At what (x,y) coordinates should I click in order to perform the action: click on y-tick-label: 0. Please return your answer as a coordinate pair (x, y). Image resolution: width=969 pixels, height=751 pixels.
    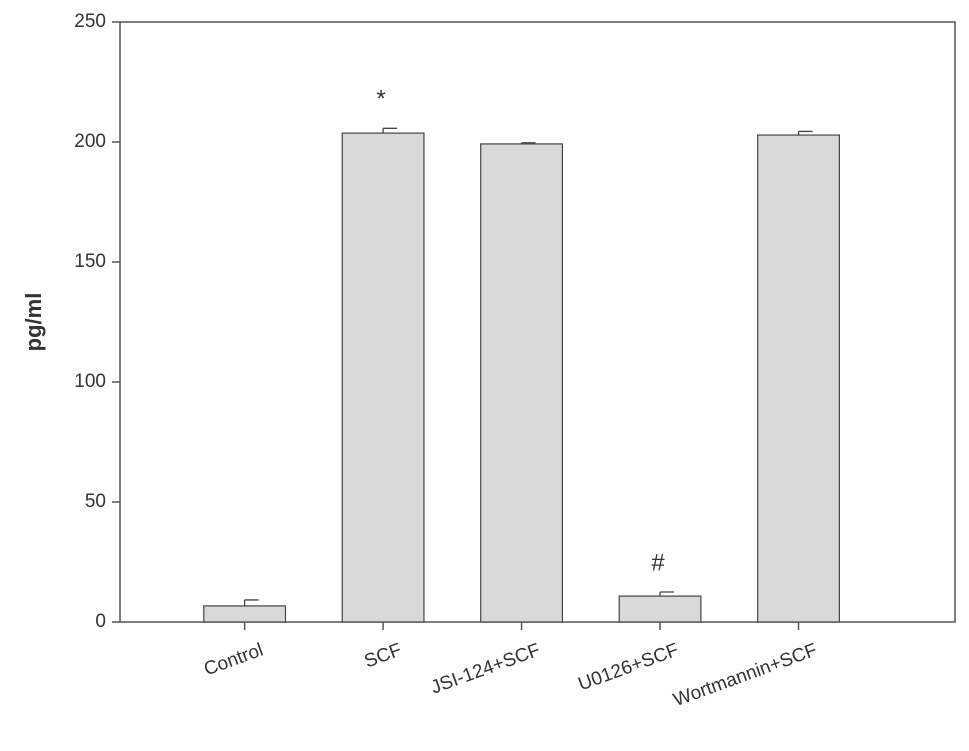
    Looking at the image, I should click on (100, 621).